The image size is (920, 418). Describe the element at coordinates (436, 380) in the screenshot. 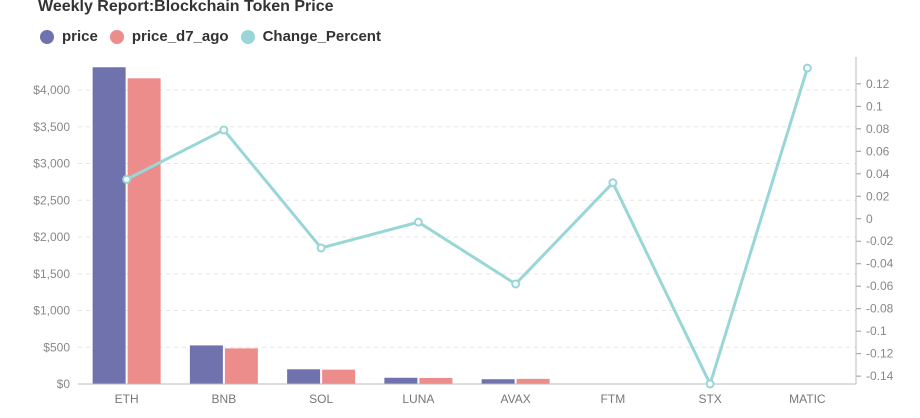

I see `bar-price-d7-ago-luna` at that location.